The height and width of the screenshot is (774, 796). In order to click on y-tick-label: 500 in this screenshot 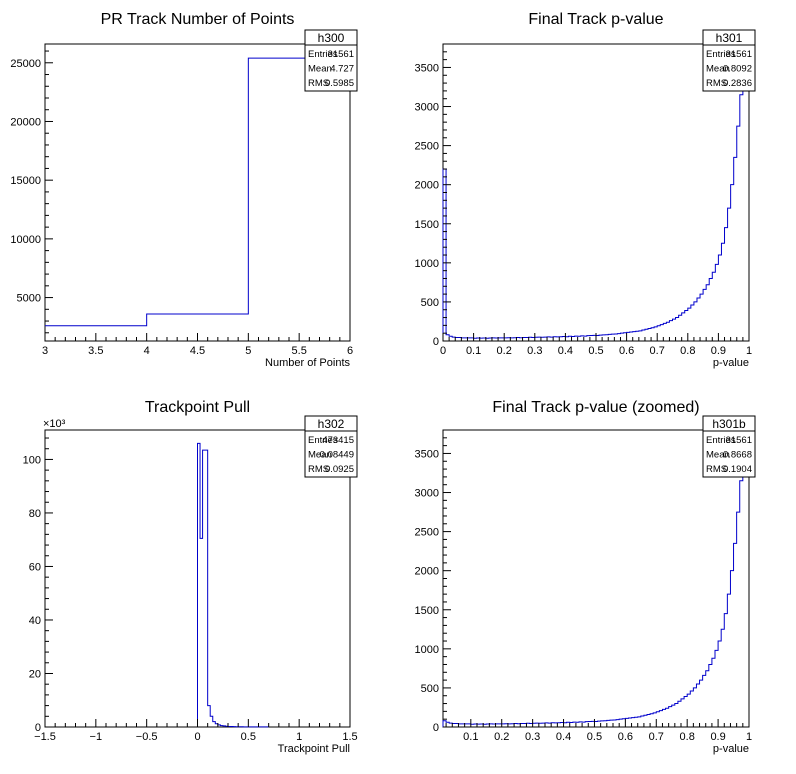, I will do `click(430, 689)`.